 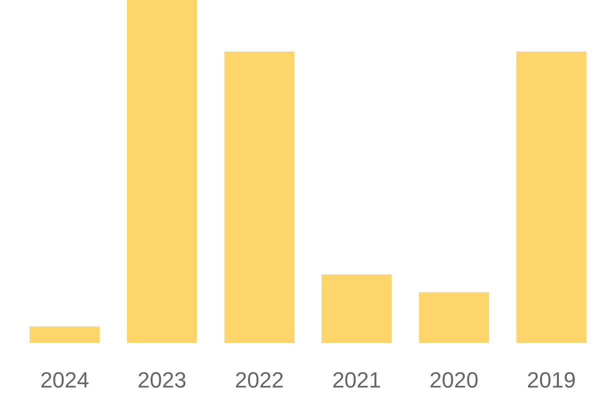 I want to click on x-tick-label: 2024, so click(x=65, y=380).